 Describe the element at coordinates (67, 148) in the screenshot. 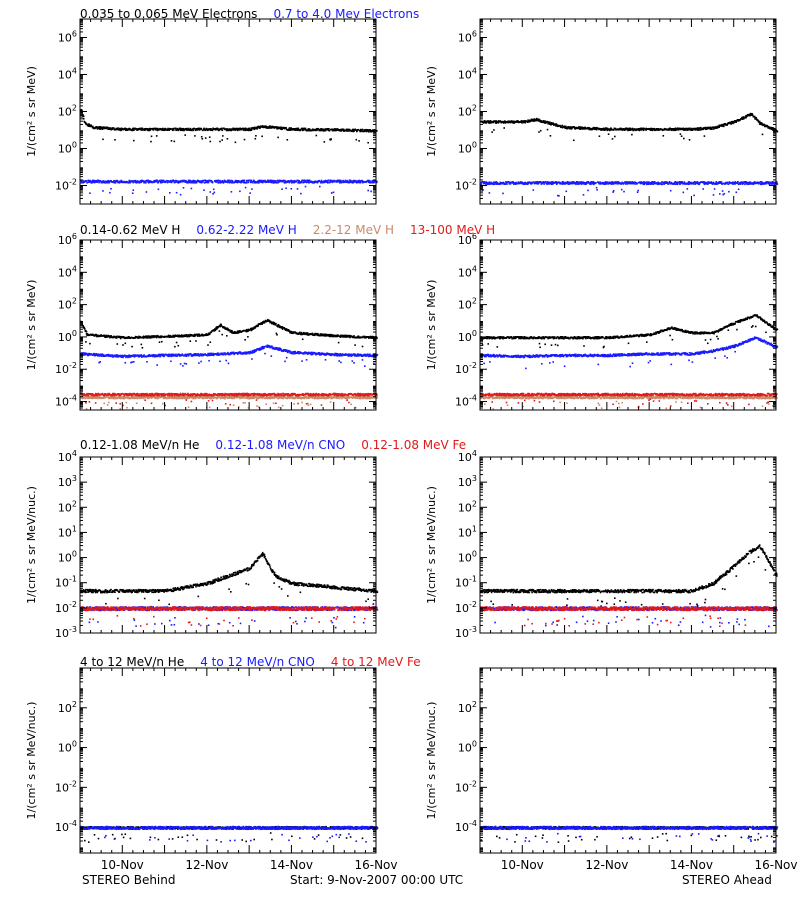

I see `y-tick-label: 100` at that location.